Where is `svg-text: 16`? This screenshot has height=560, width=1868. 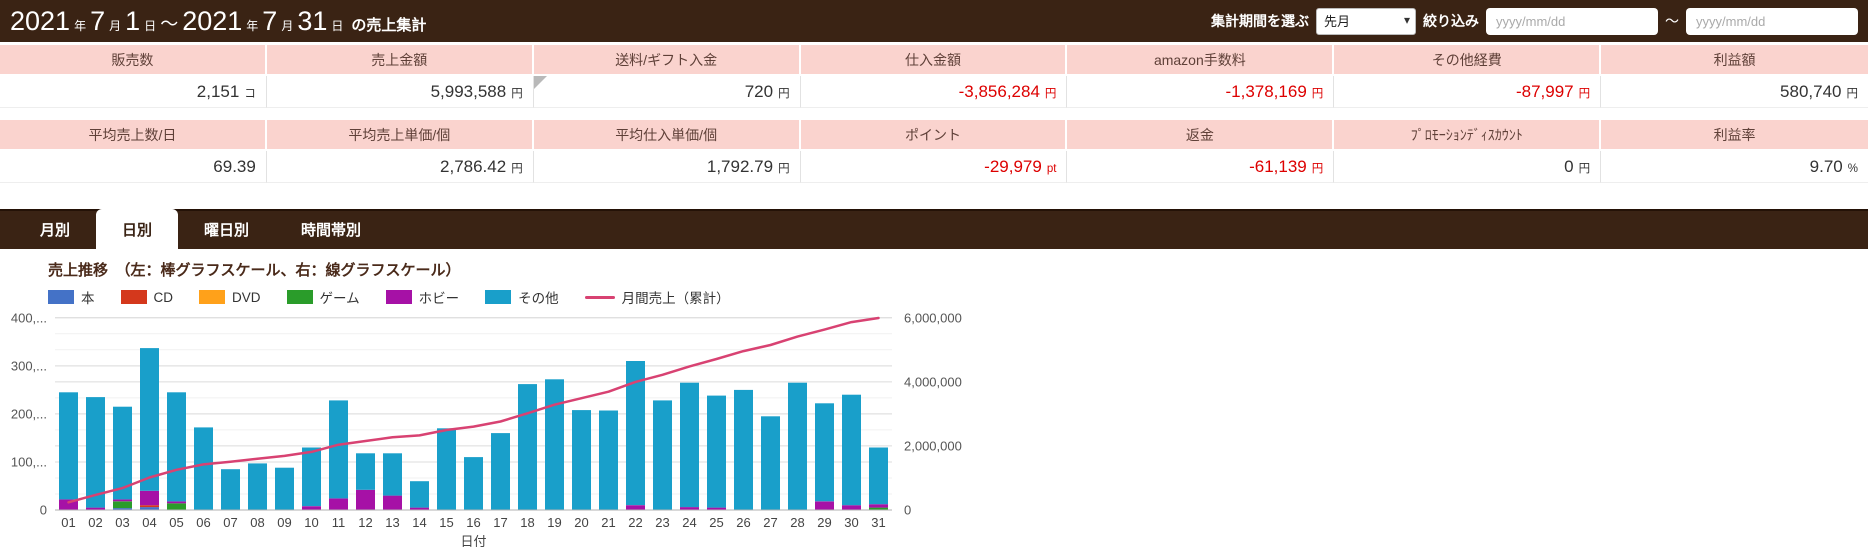 svg-text: 16 is located at coordinates (473, 522).